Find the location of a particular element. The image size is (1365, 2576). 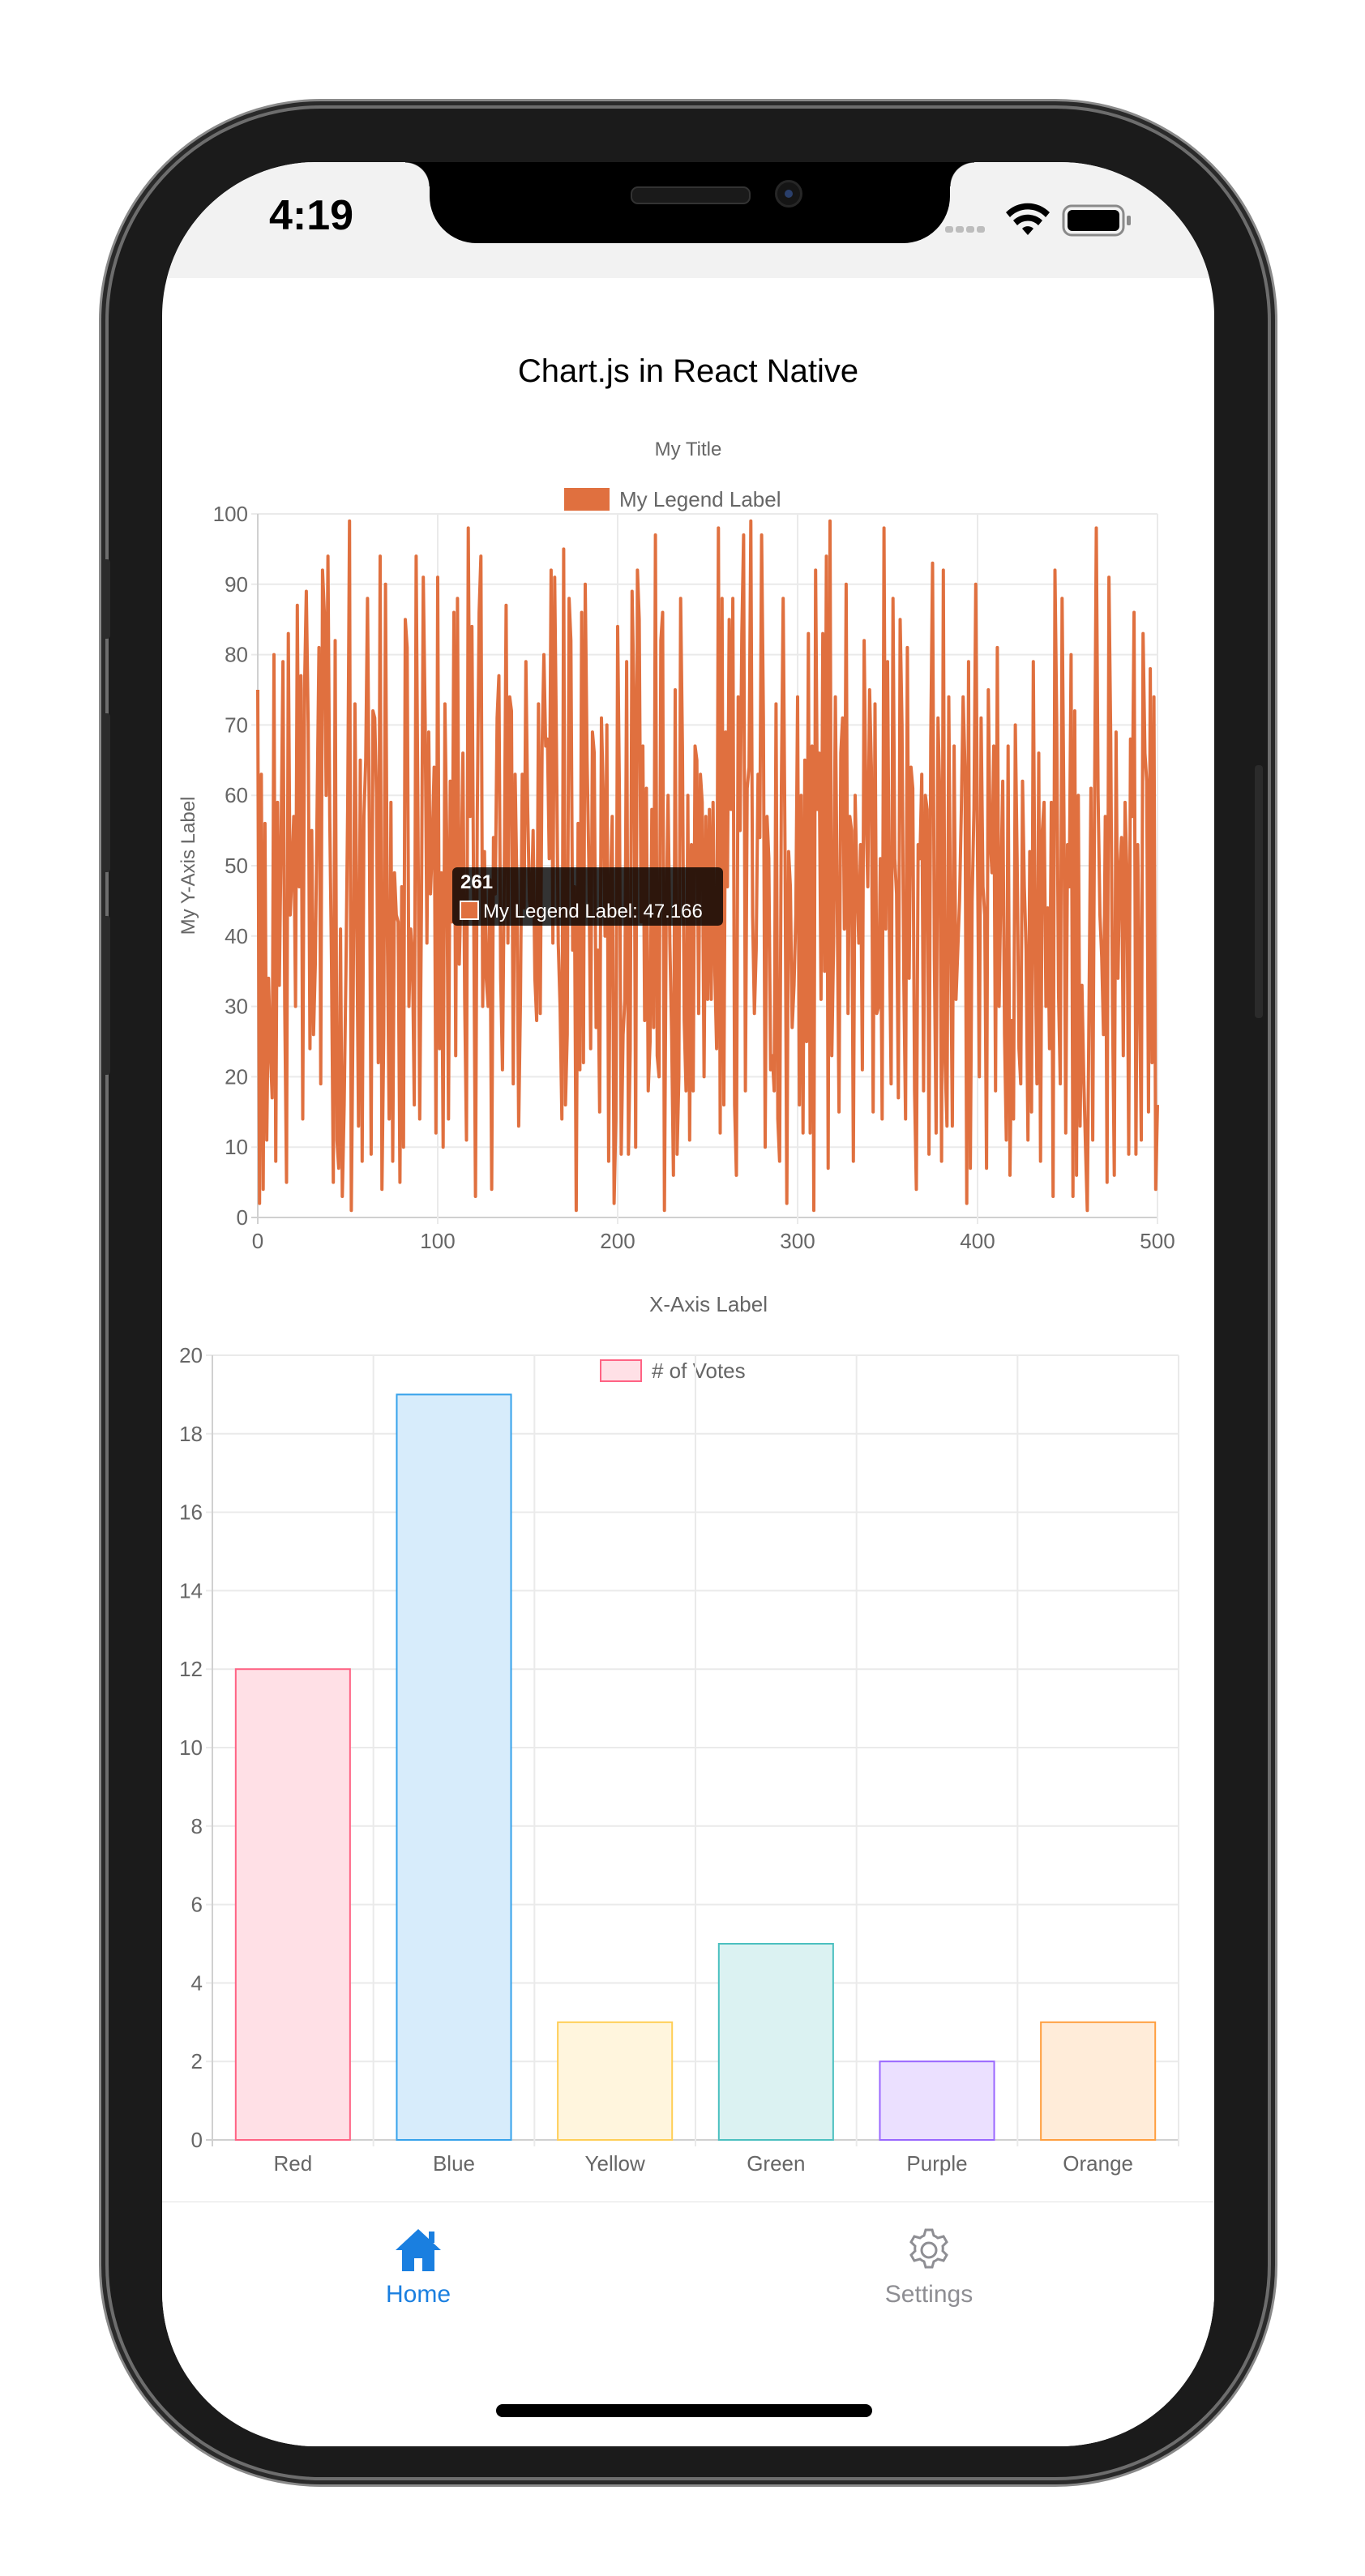

volume-down-button is located at coordinates (106, 995).